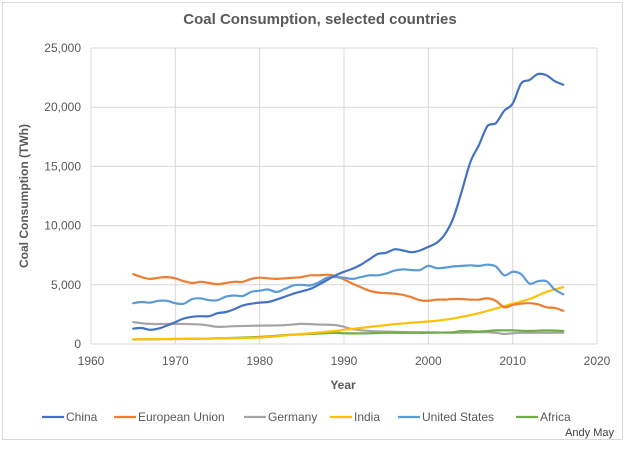 The height and width of the screenshot is (451, 640). Describe the element at coordinates (181, 417) in the screenshot. I see `legend-label: European Union` at that location.